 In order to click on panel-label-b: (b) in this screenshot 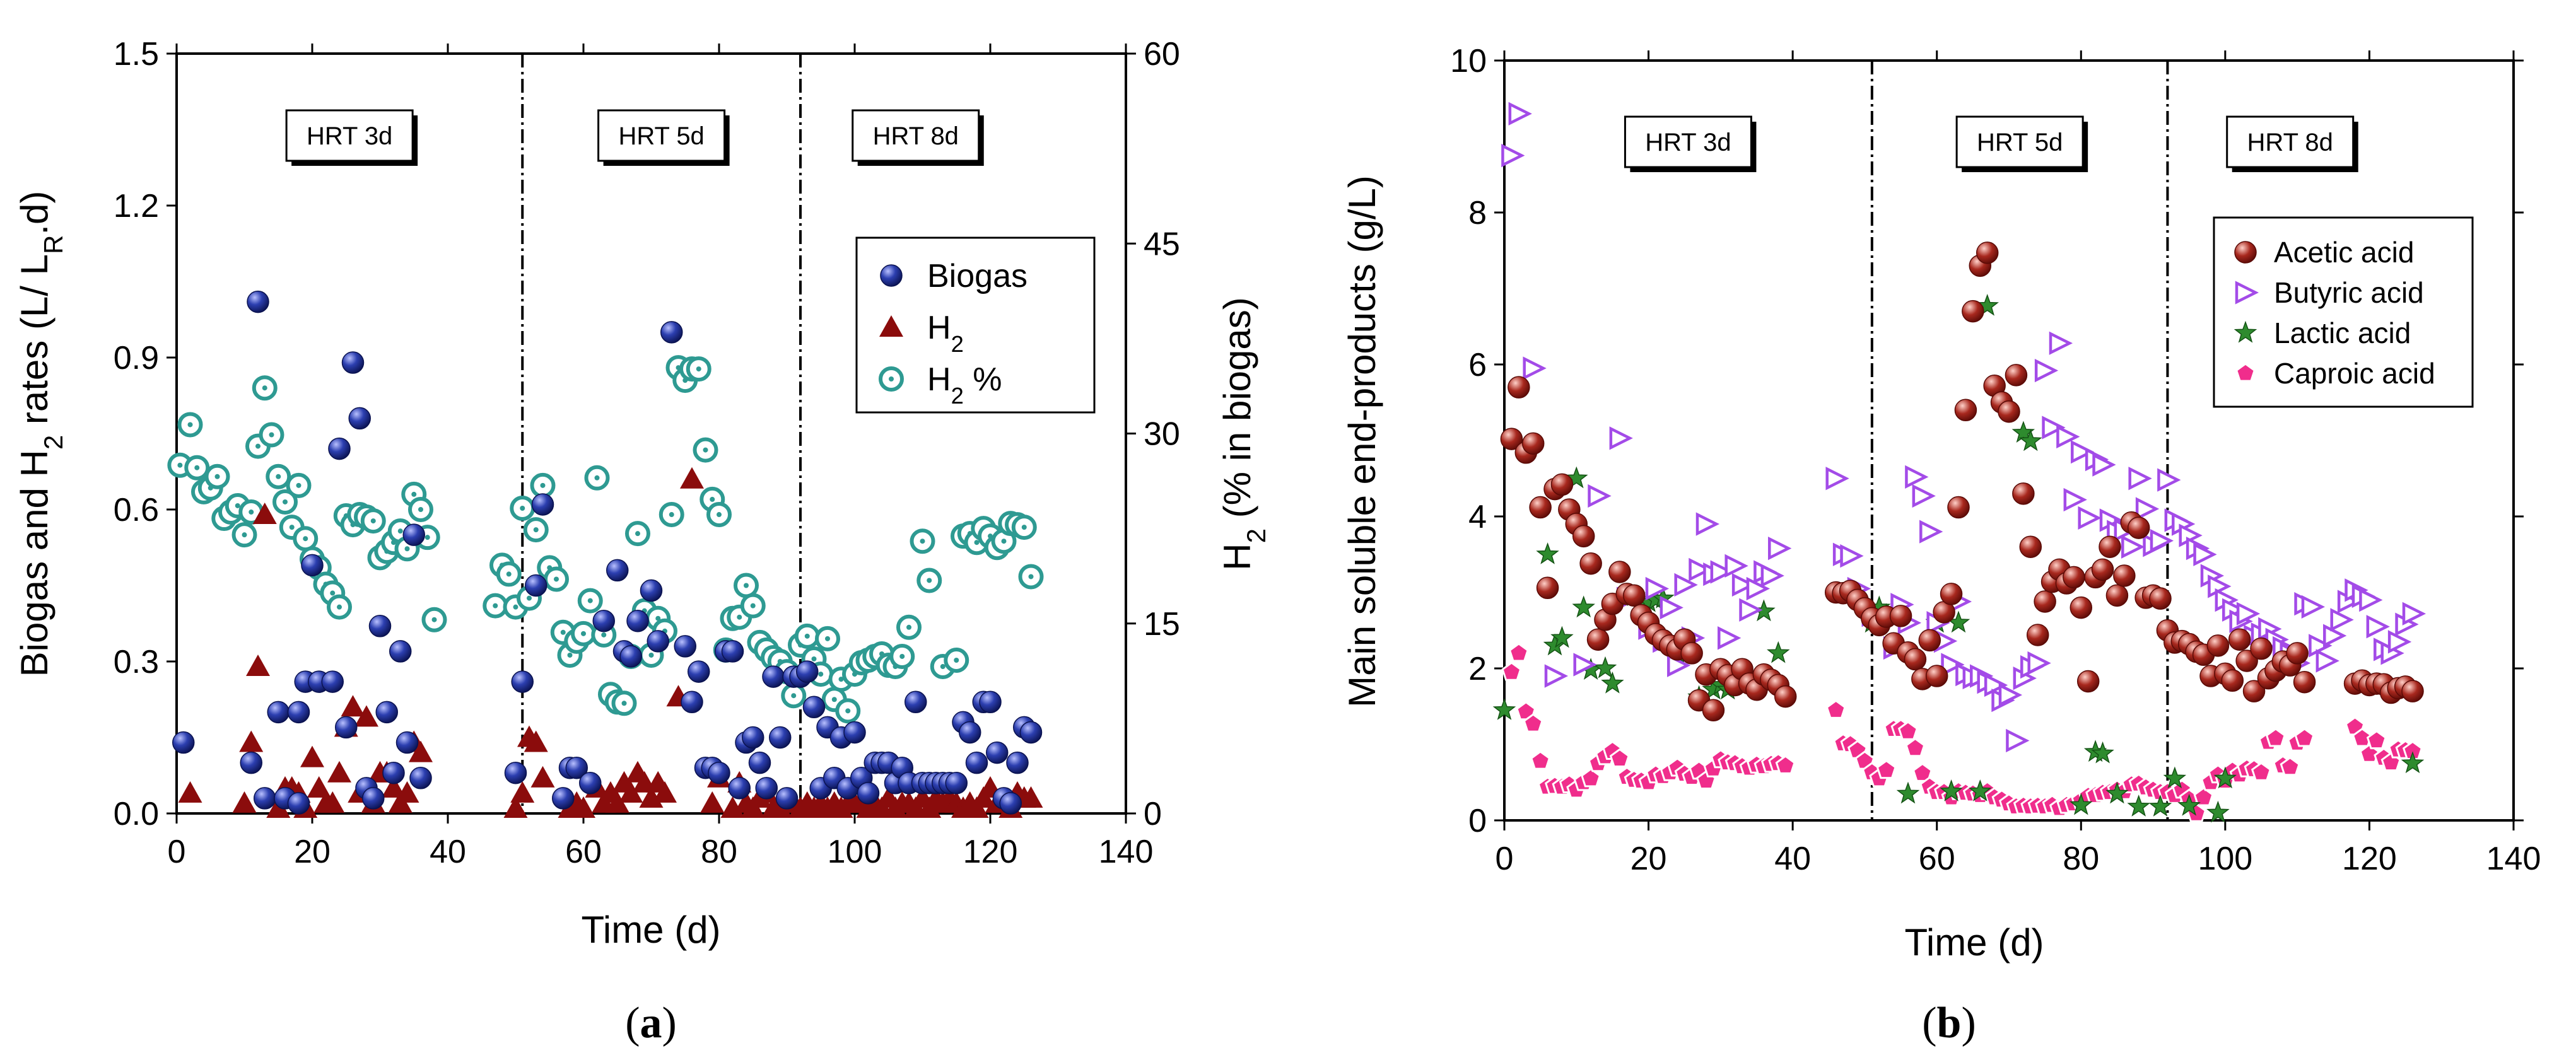, I will do `click(1949, 1023)`.